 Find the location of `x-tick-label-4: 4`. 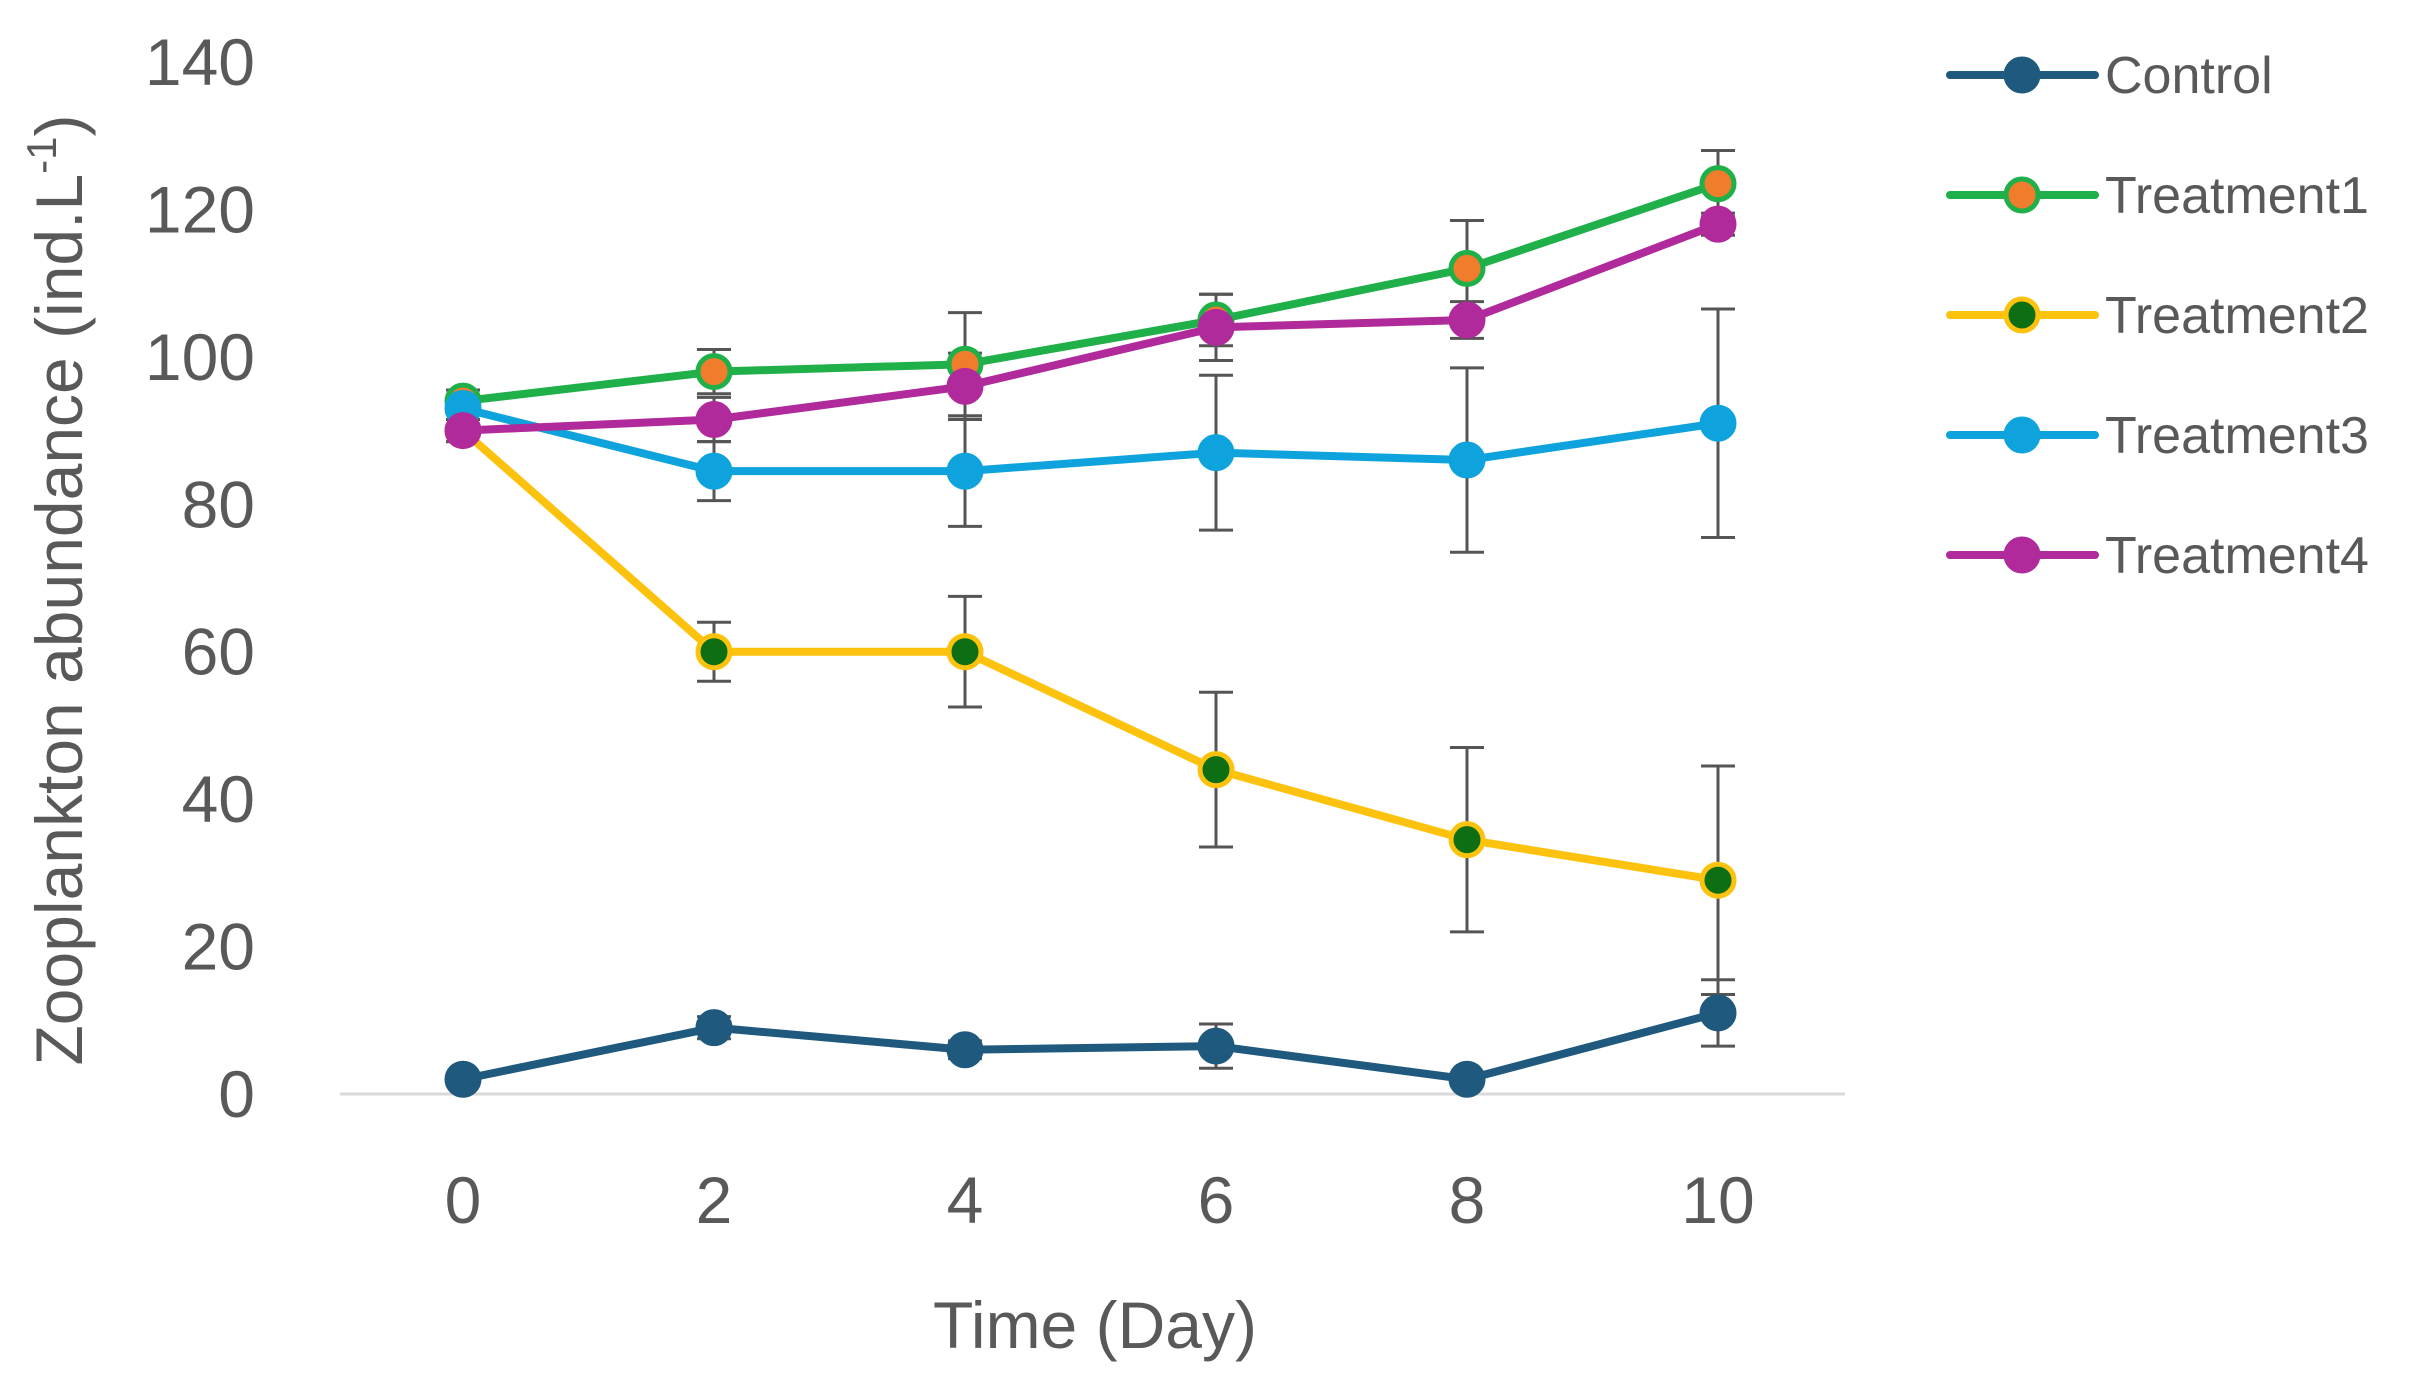

x-tick-label-4: 4 is located at coordinates (965, 1200).